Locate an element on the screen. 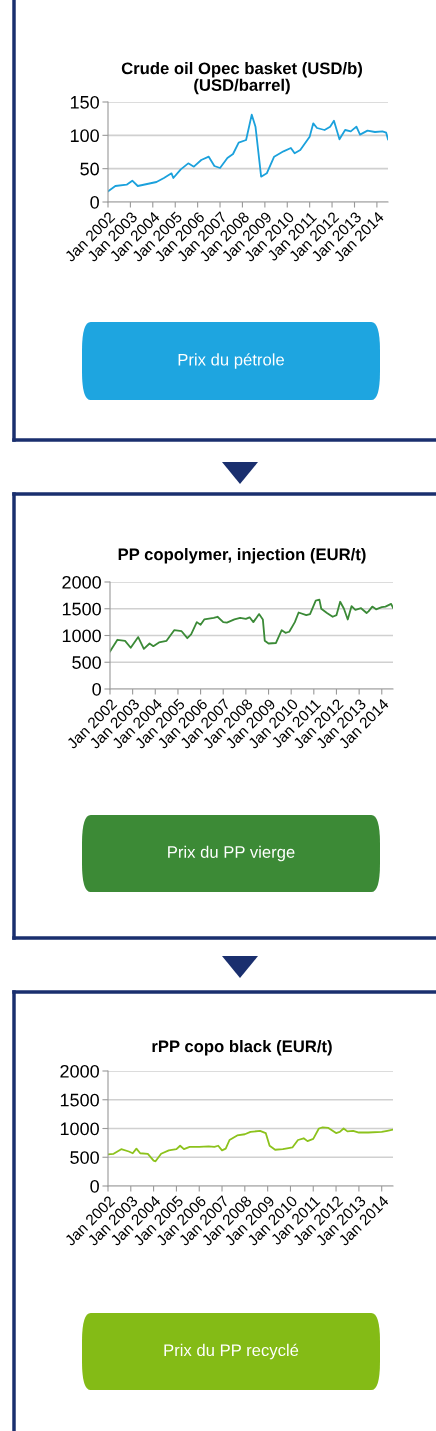 The image size is (436, 1431). y-tick-label: 50 is located at coordinates (89, 169).